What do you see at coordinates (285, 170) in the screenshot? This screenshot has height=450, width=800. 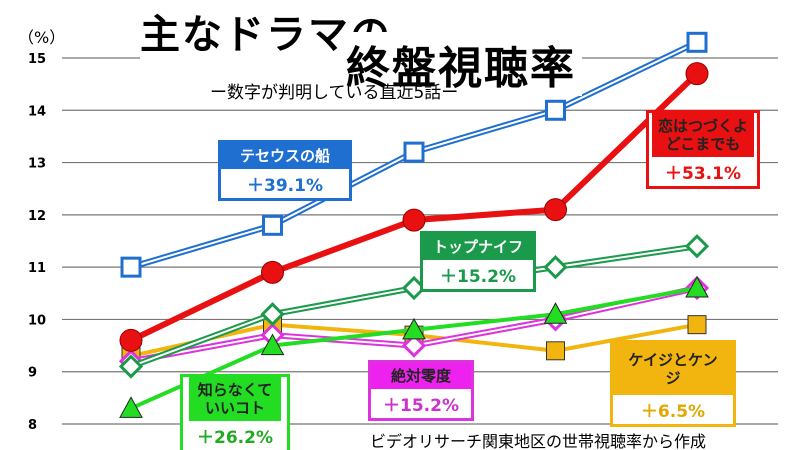 I see `label-theseus: テセウスの船 ＋39.1%` at bounding box center [285, 170].